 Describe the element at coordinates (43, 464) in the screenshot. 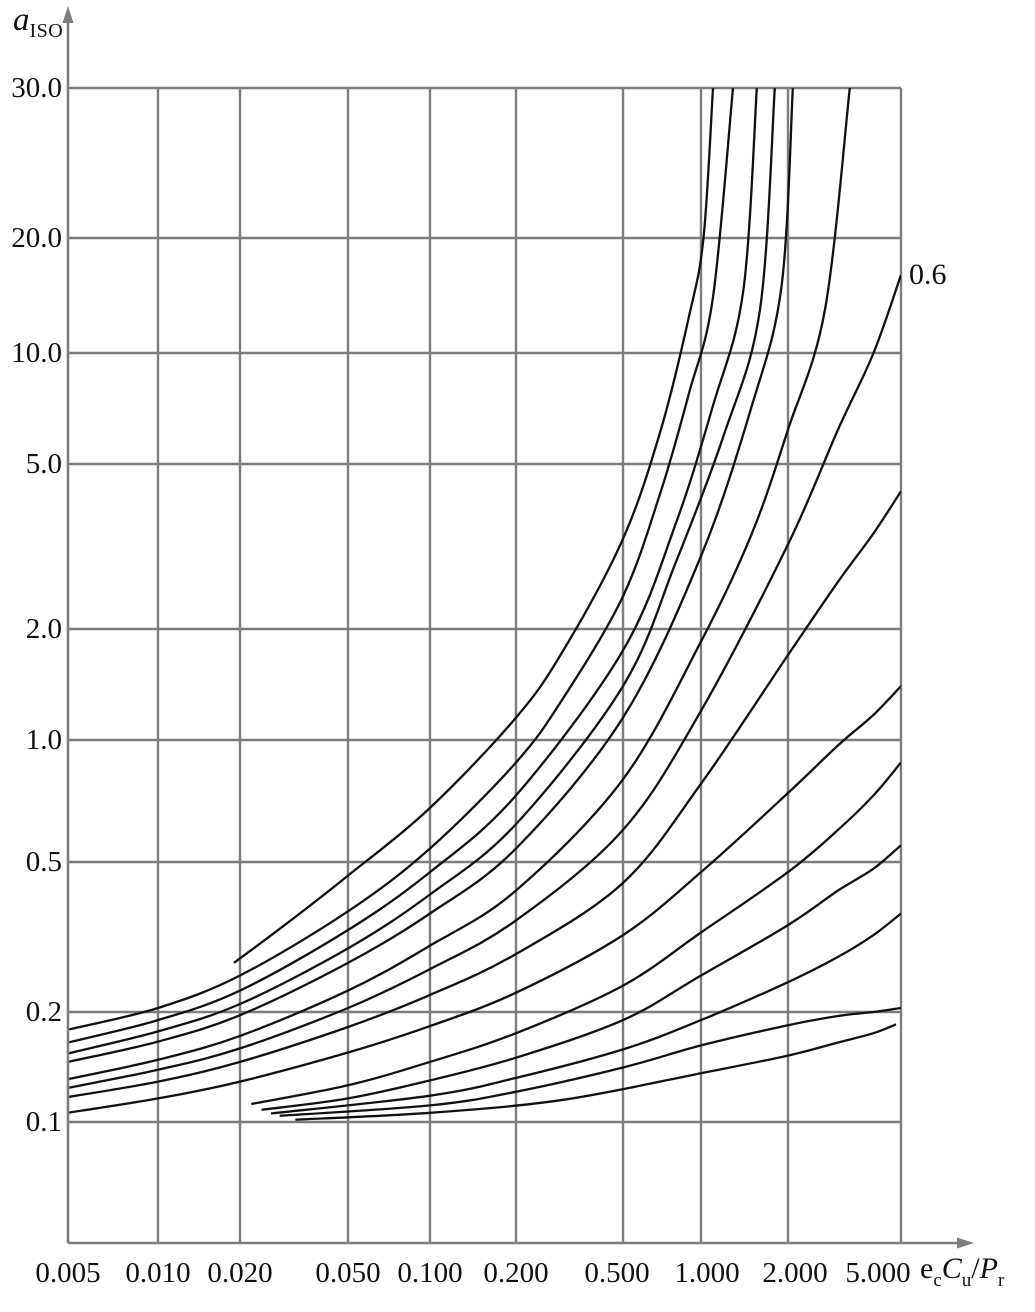

I see `y-tick-label: 5.0` at that location.